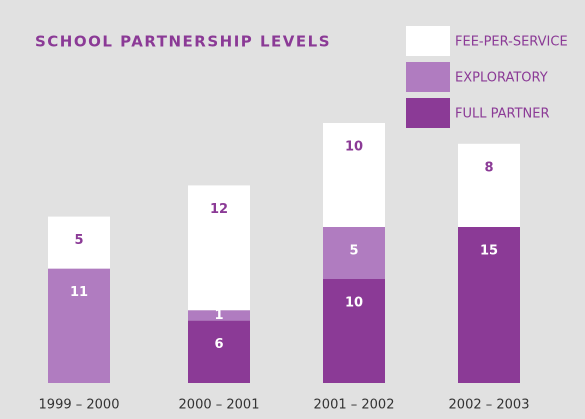 Image resolution: width=585 pixels, height=419 pixels. What do you see at coordinates (488, 167) in the screenshot?
I see `value-label: 8` at bounding box center [488, 167].